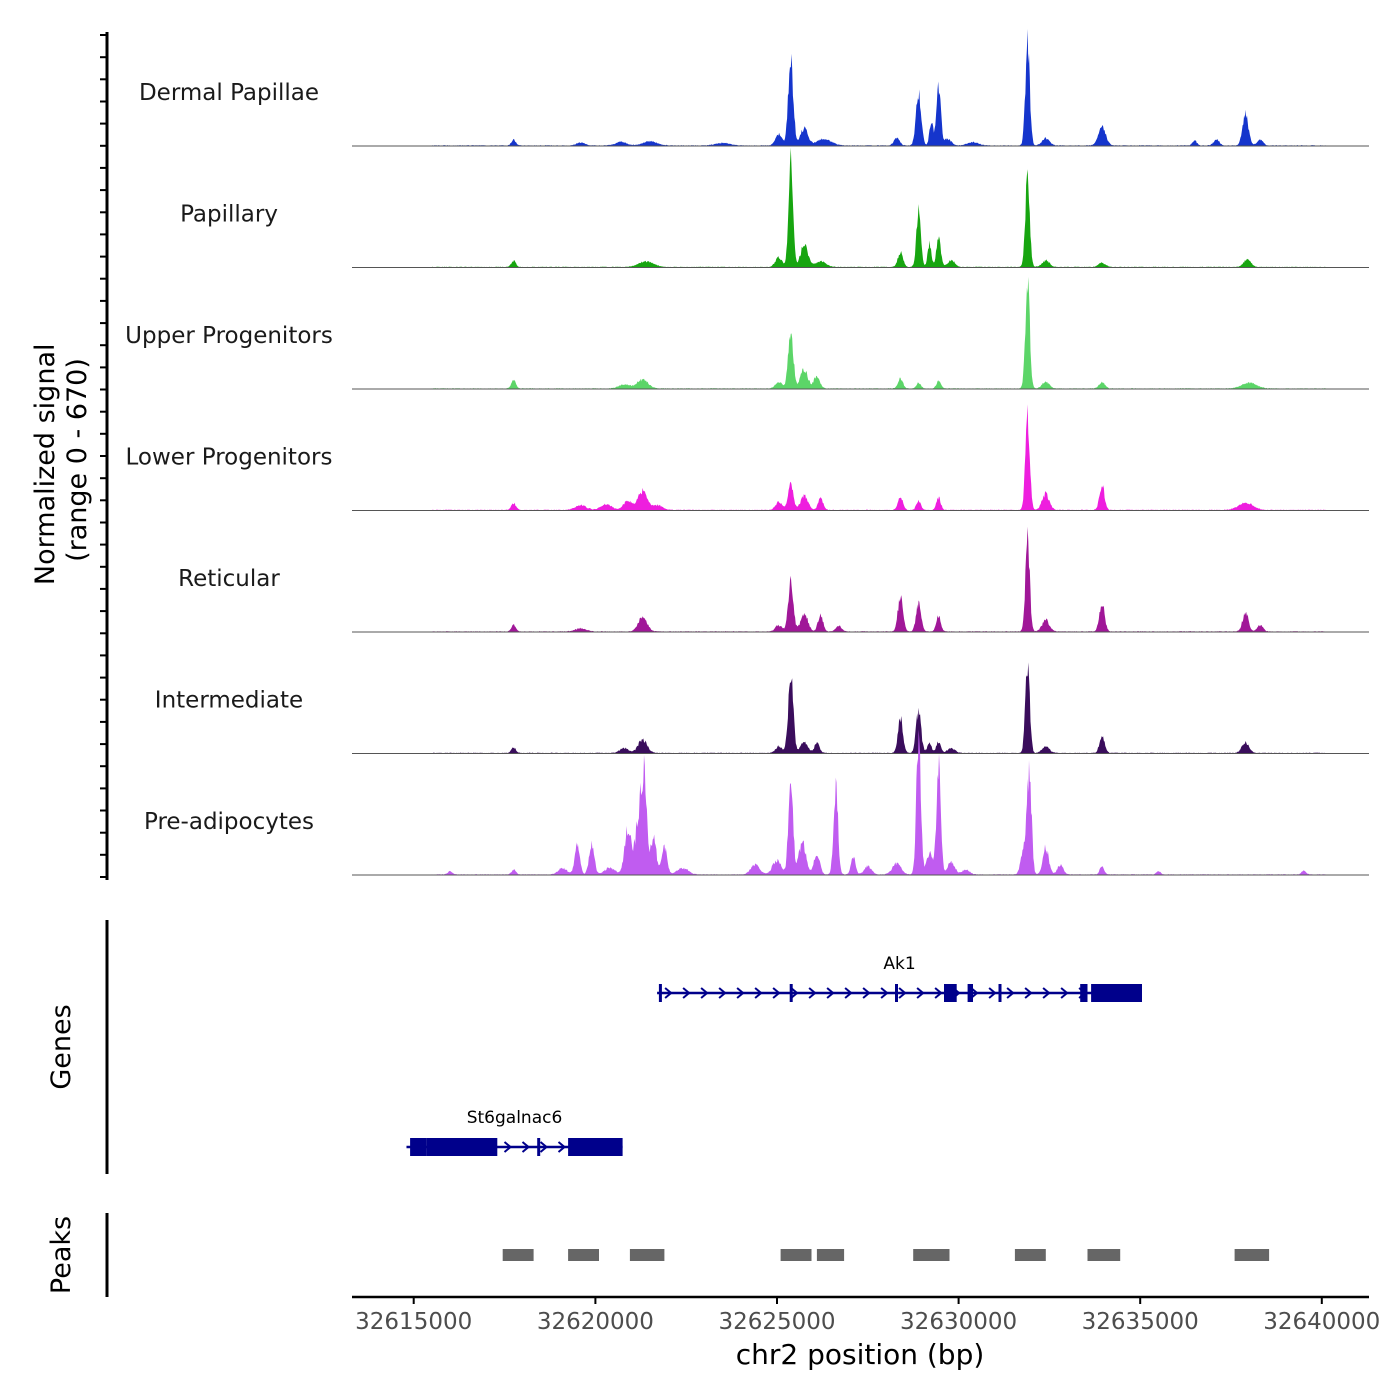  I want to click on genes-axis-label: Genes, so click(61, 1046).